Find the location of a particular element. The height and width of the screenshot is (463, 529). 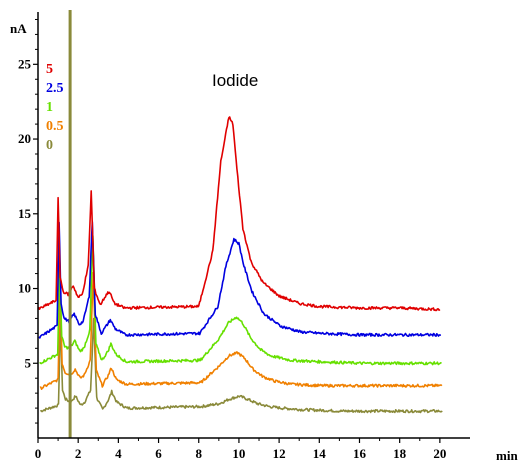

x-tick-label: 20 is located at coordinates (439, 453).